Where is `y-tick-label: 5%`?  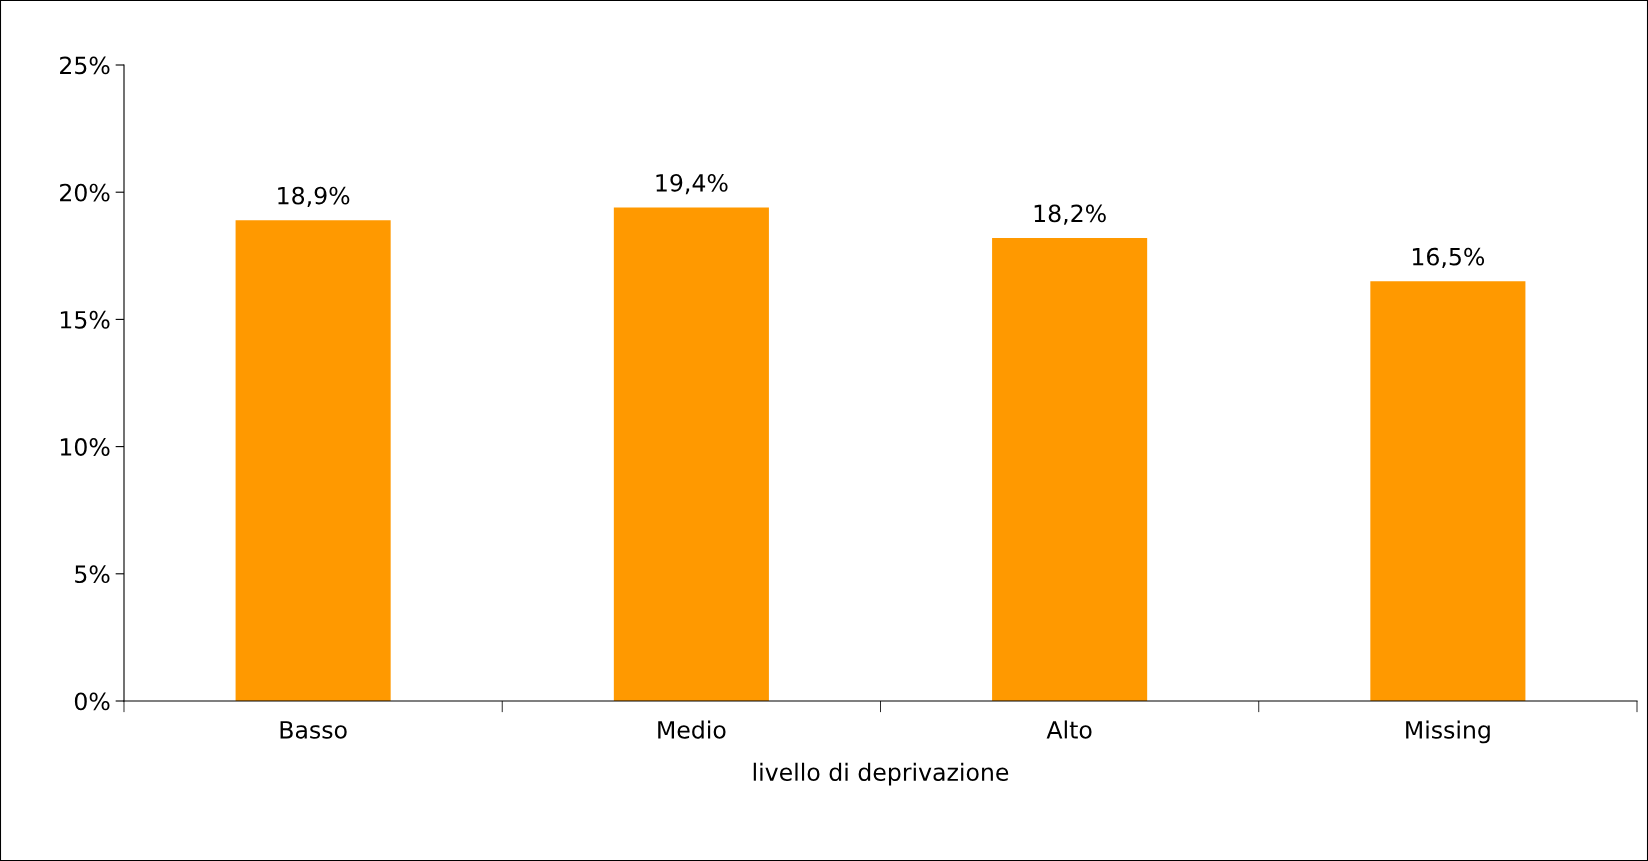 y-tick-label: 5% is located at coordinates (92, 574).